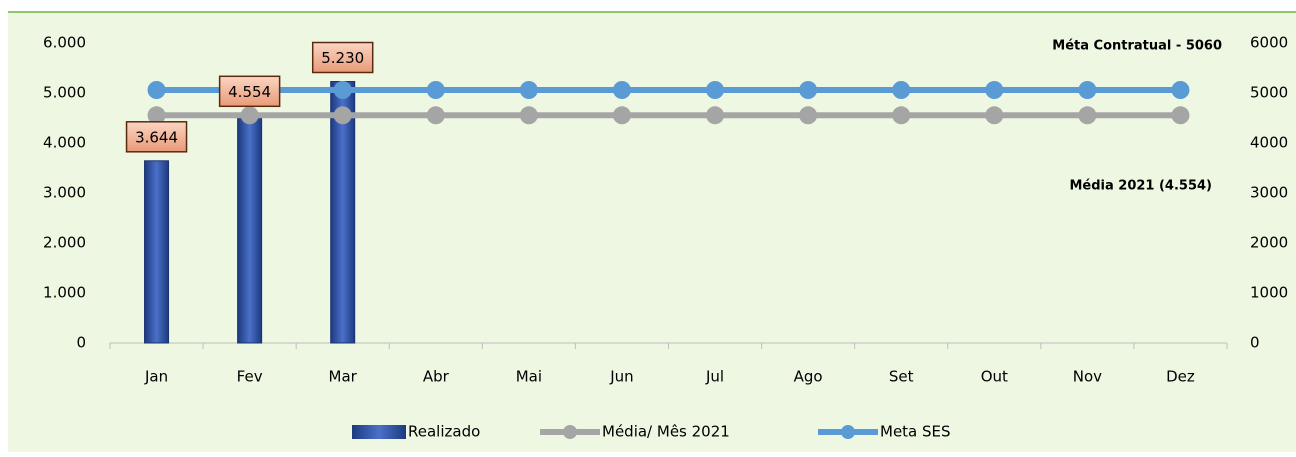  What do you see at coordinates (1269, 43) in the screenshot?
I see `y2-tick-label: 6000` at bounding box center [1269, 43].